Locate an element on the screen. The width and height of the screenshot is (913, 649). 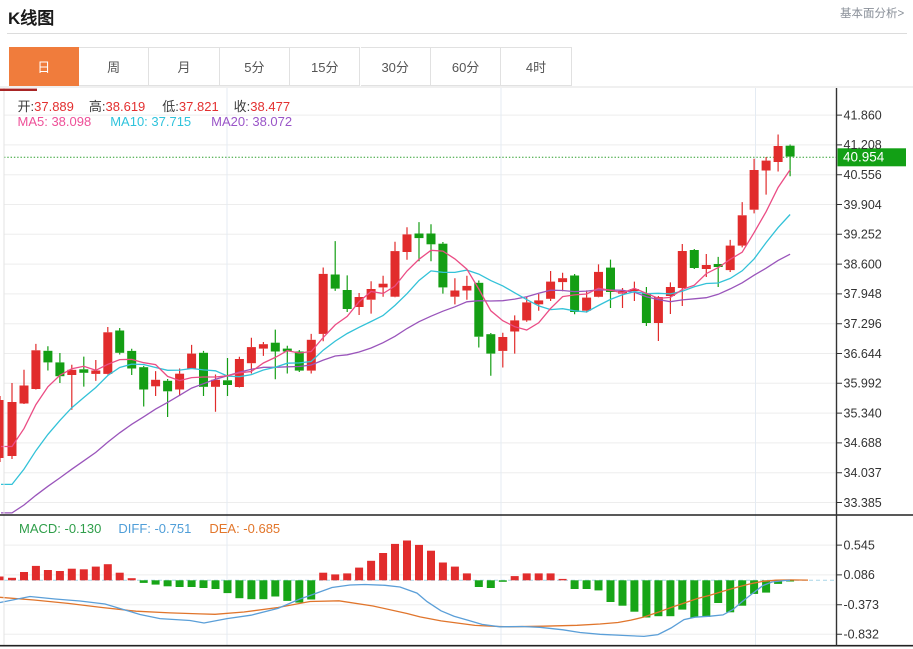
svg-text: 35.340 is located at coordinates (863, 413).